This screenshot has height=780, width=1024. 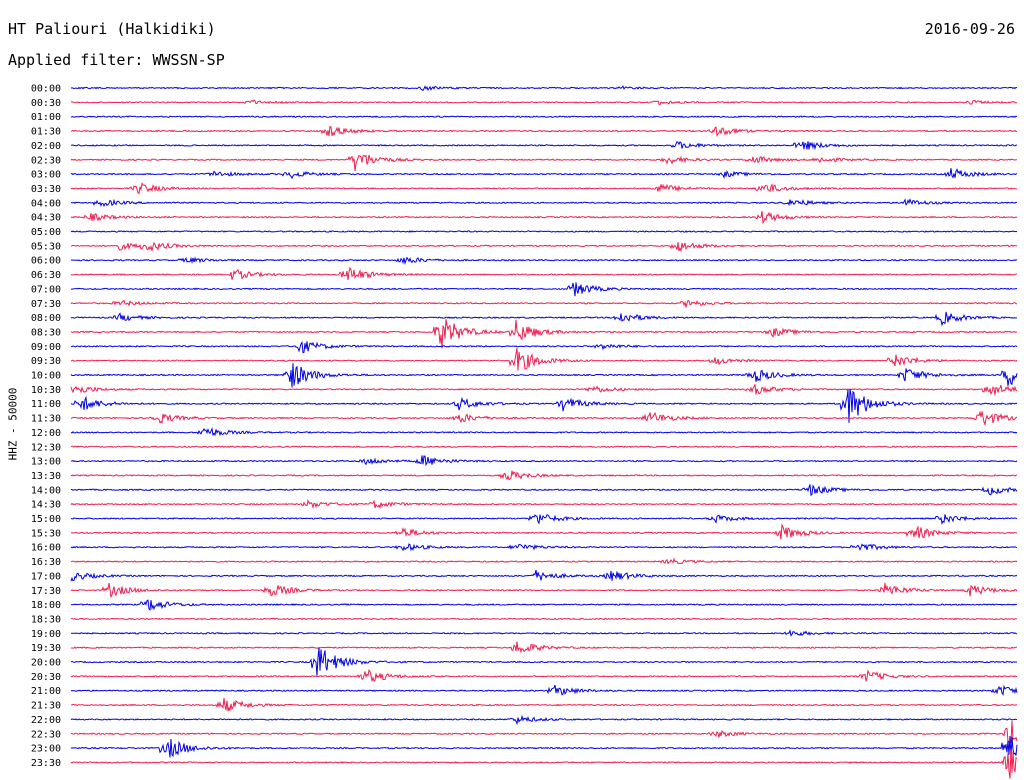 I want to click on row-time-label: 08:30, so click(x=46, y=332).